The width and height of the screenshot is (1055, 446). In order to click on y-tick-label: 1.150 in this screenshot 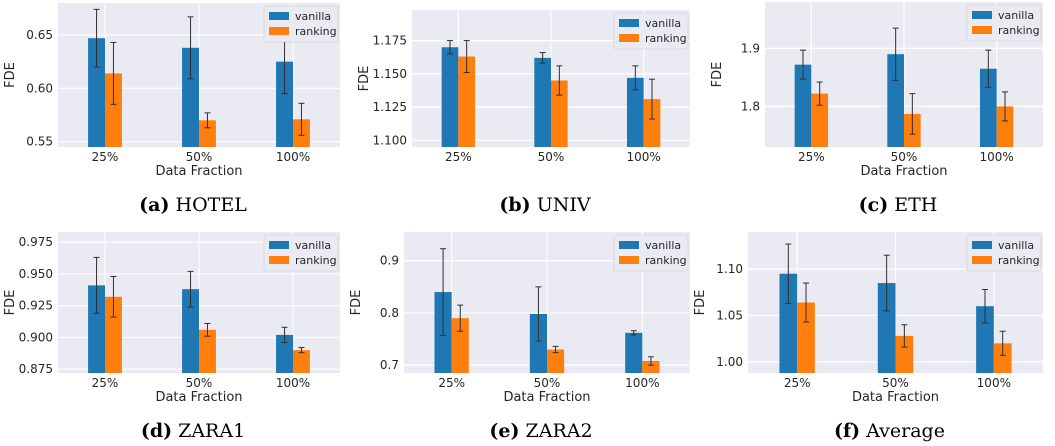, I will do `click(390, 74)`.